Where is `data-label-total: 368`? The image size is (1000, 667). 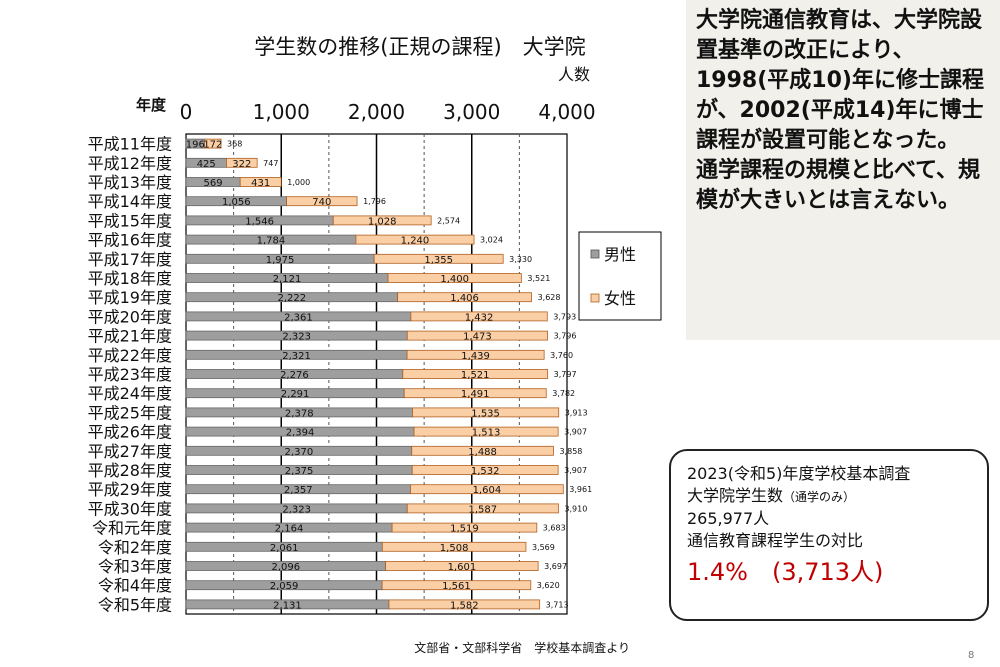 data-label-total: 368 is located at coordinates (234, 144).